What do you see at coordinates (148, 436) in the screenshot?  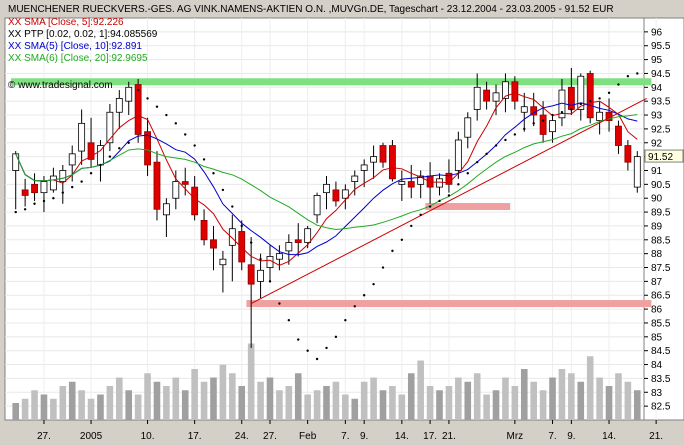 I see `x-tick-label: 10.` at bounding box center [148, 436].